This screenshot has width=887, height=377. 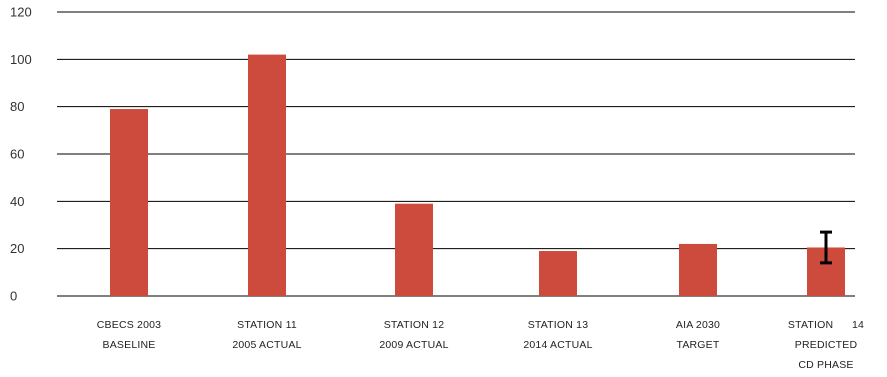 What do you see at coordinates (17, 154) in the screenshot?
I see `y-tick-label: 60` at bounding box center [17, 154].